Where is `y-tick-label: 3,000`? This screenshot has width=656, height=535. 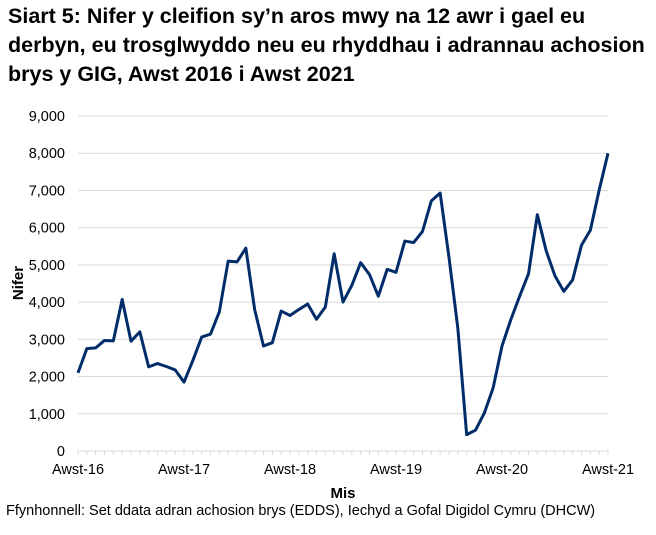
y-tick-label: 3,000 is located at coordinates (47, 340).